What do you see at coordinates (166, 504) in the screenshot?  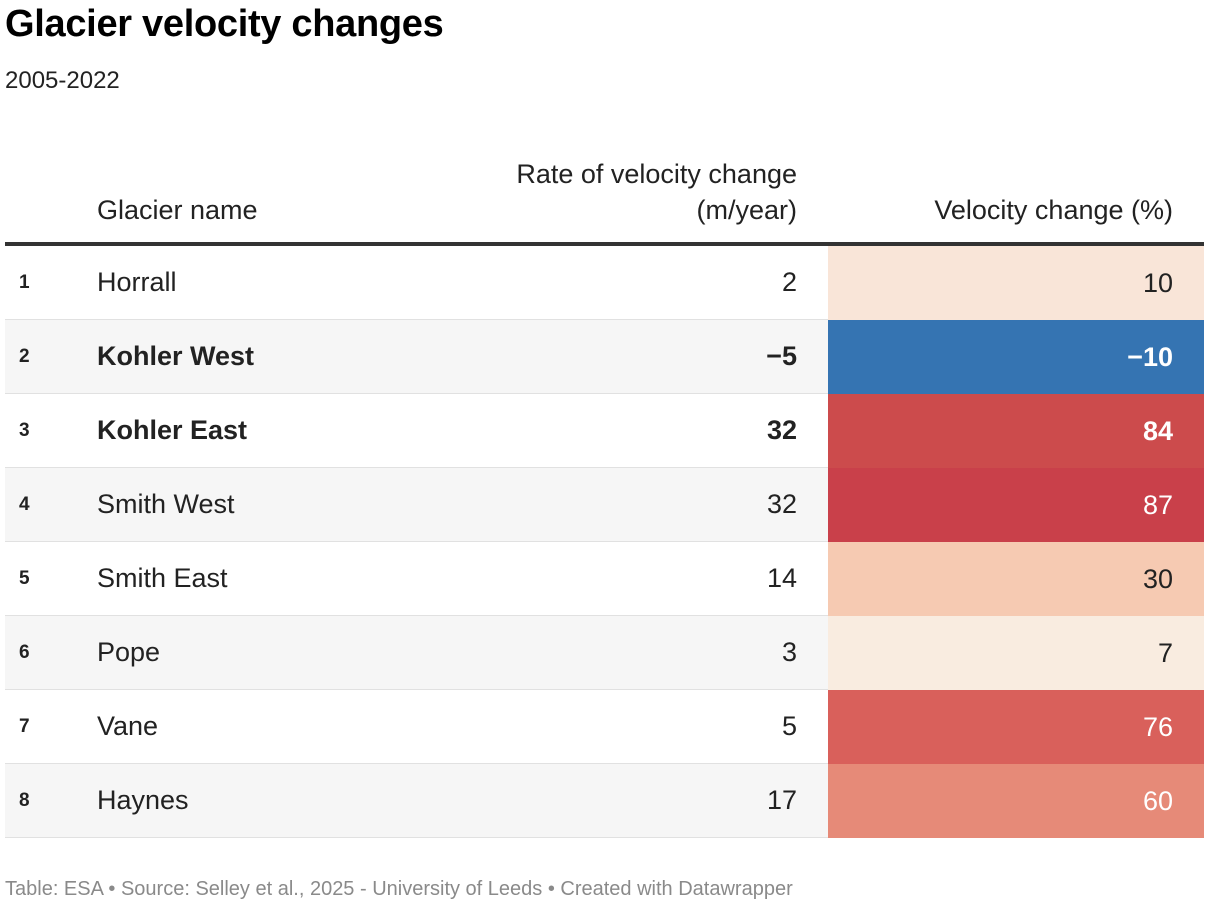 I see `glacier-name-cell: Smith West` at bounding box center [166, 504].